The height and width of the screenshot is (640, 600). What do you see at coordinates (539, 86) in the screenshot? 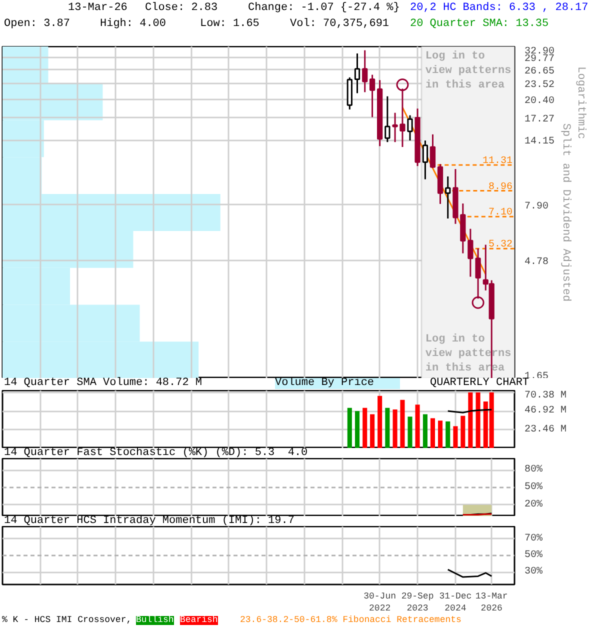
I see `y-tick-label: 23.52` at bounding box center [539, 86].